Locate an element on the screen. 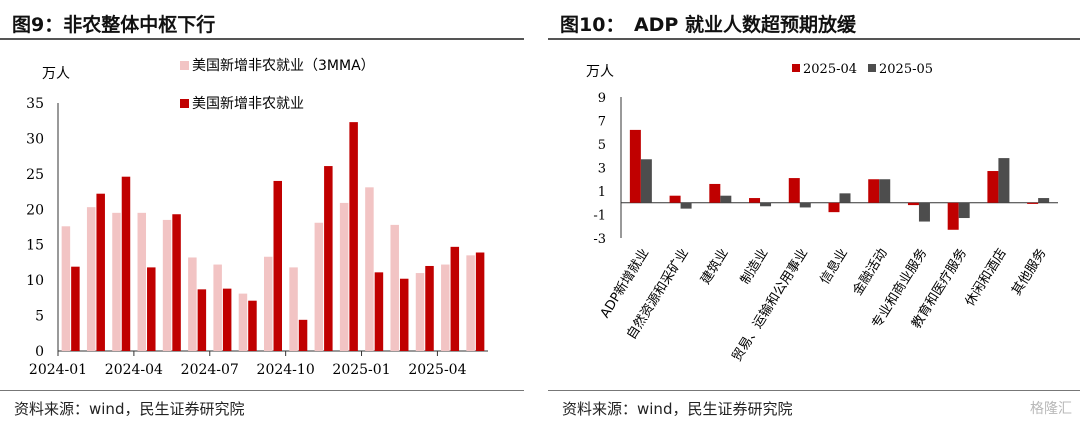 The image size is (1080, 424). figure-9-bottom-rule is located at coordinates (262, 390).